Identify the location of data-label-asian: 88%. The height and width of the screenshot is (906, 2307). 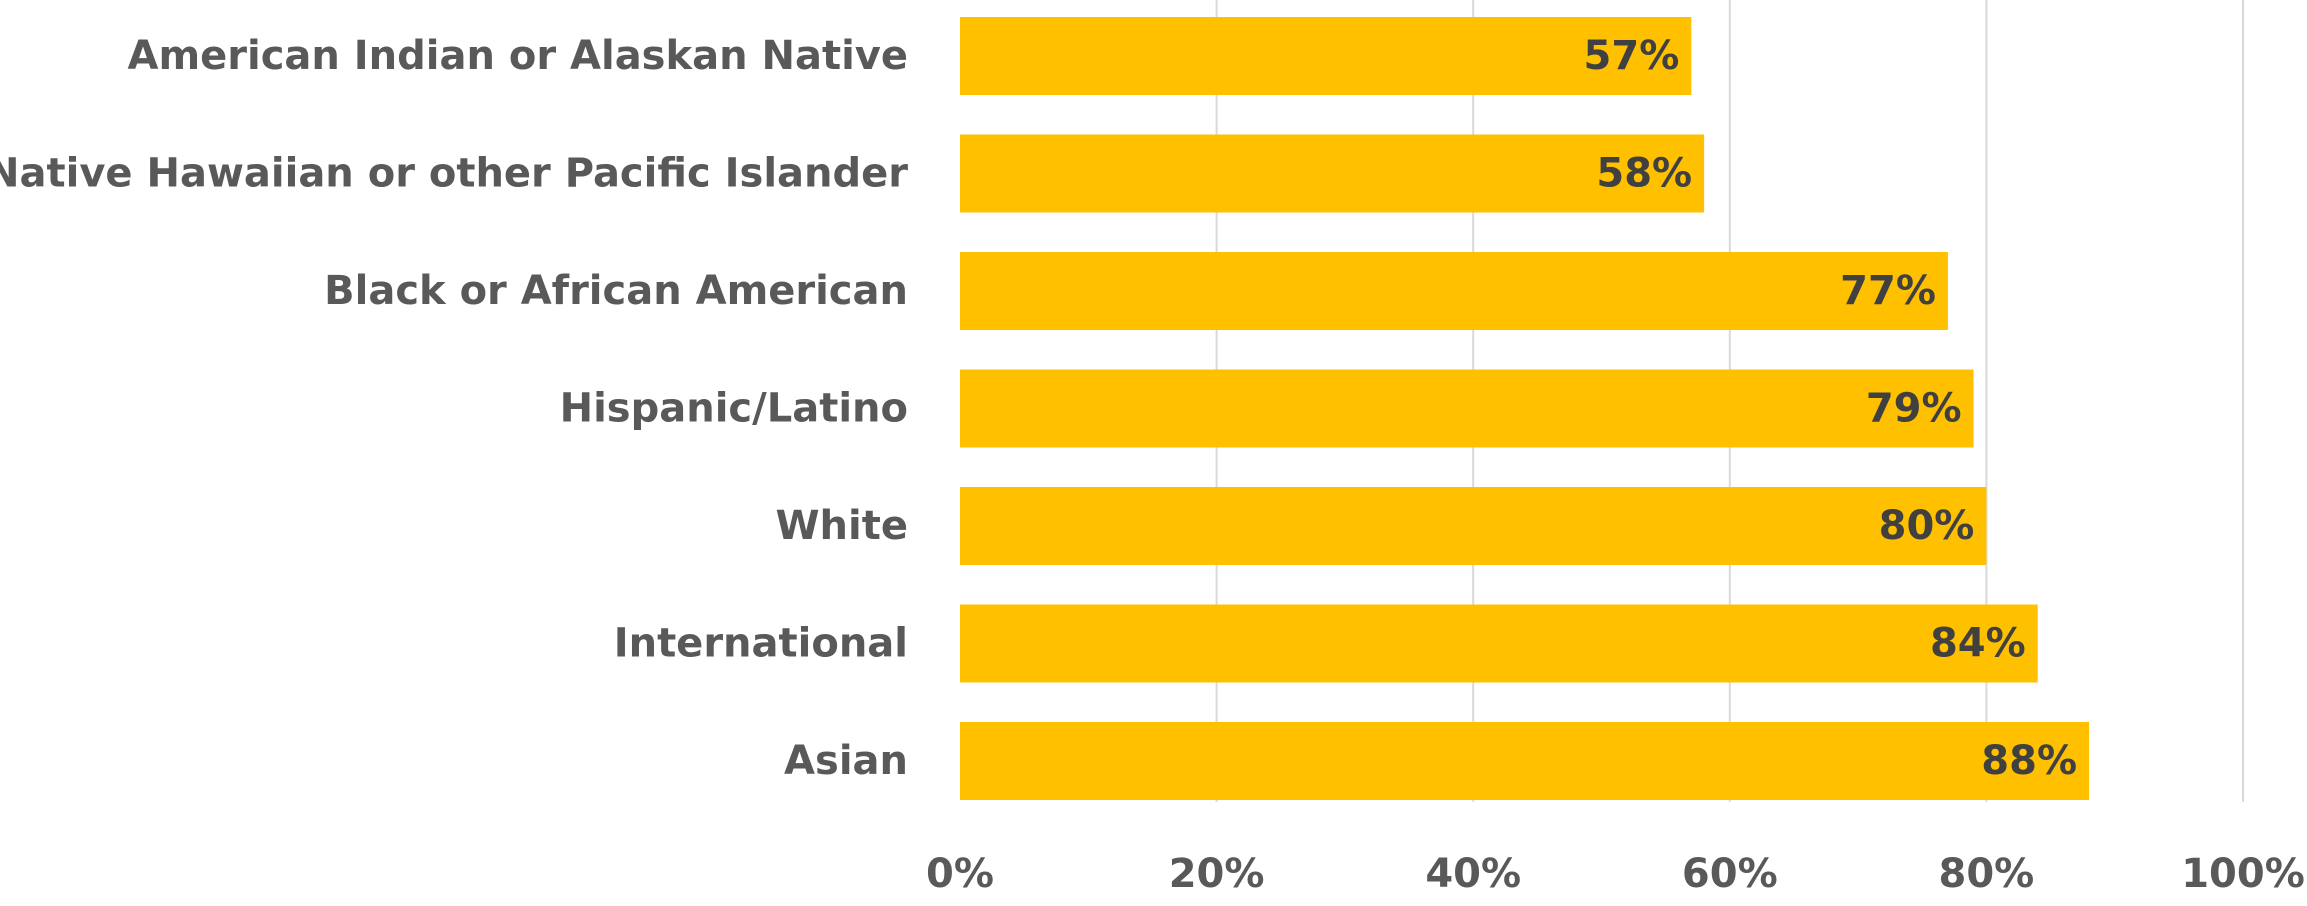
(2029, 761).